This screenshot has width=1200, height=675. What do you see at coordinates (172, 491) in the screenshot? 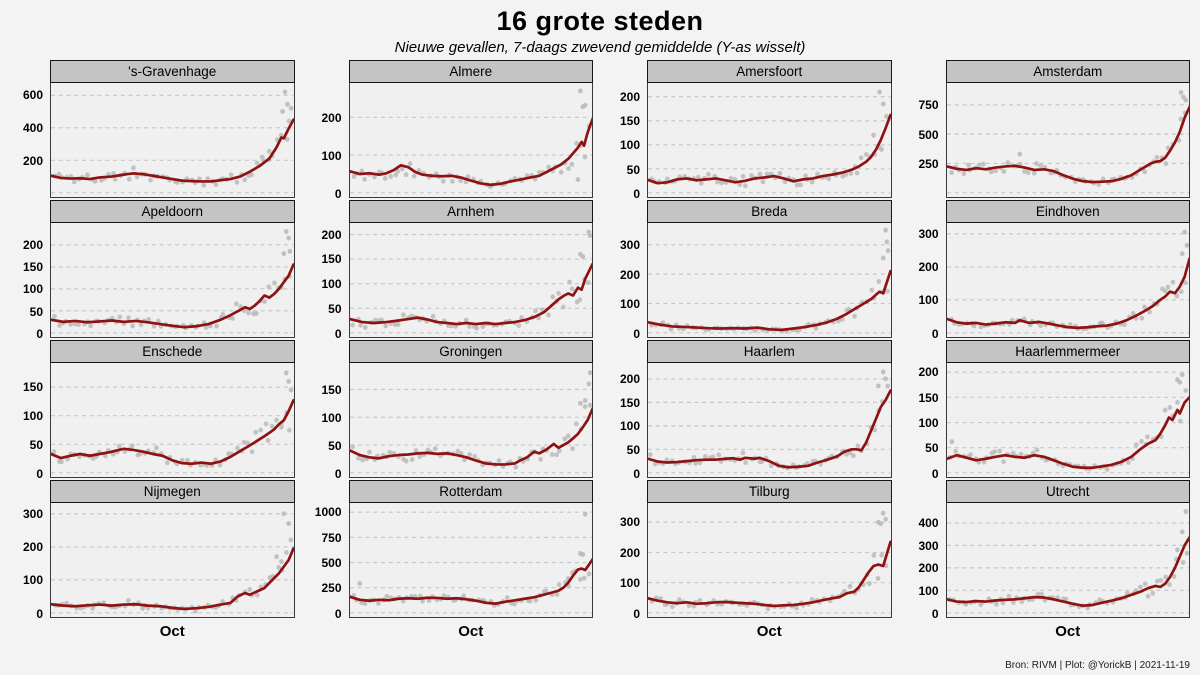
I see `facet-strip-title: Nijmegen` at bounding box center [172, 491].